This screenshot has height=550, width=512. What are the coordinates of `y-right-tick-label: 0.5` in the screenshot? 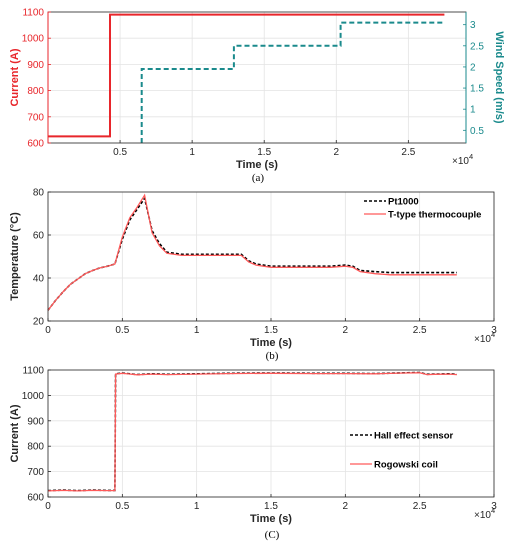 It's located at (477, 131).